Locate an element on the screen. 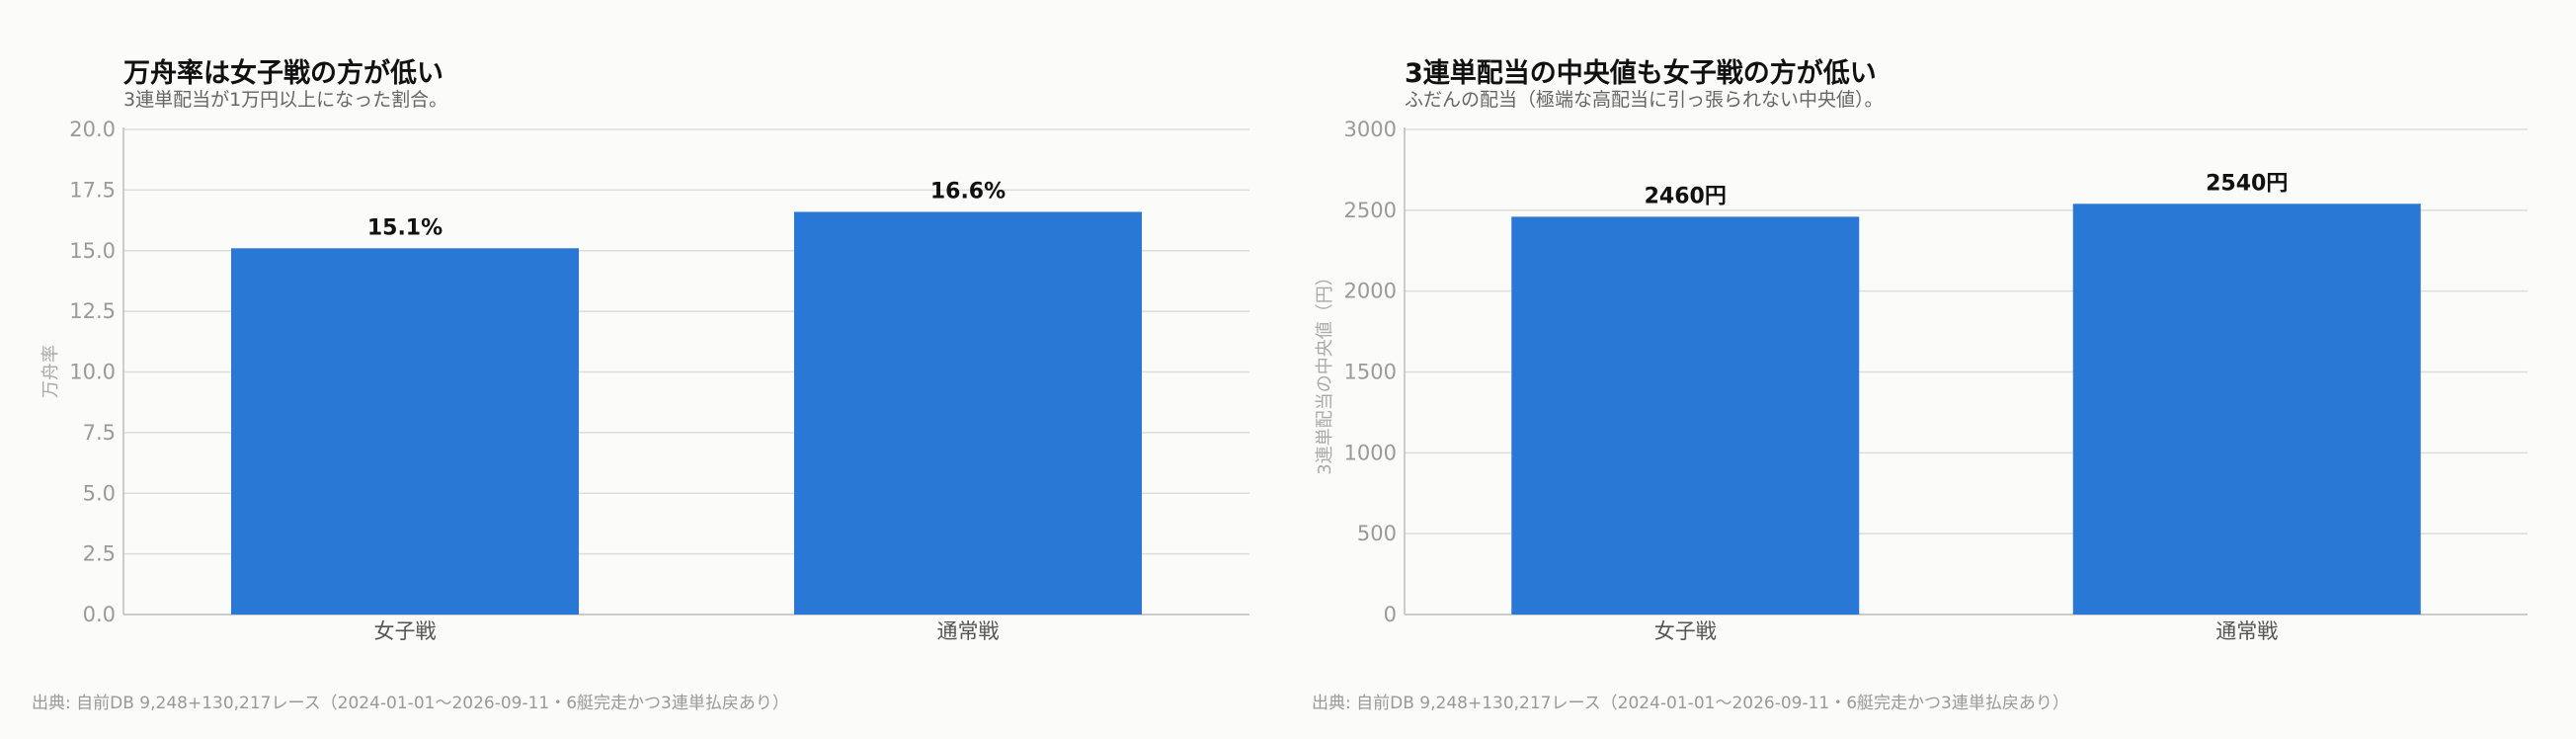 The image size is (2576, 739). y-tick-label: 20.0 is located at coordinates (92, 129).